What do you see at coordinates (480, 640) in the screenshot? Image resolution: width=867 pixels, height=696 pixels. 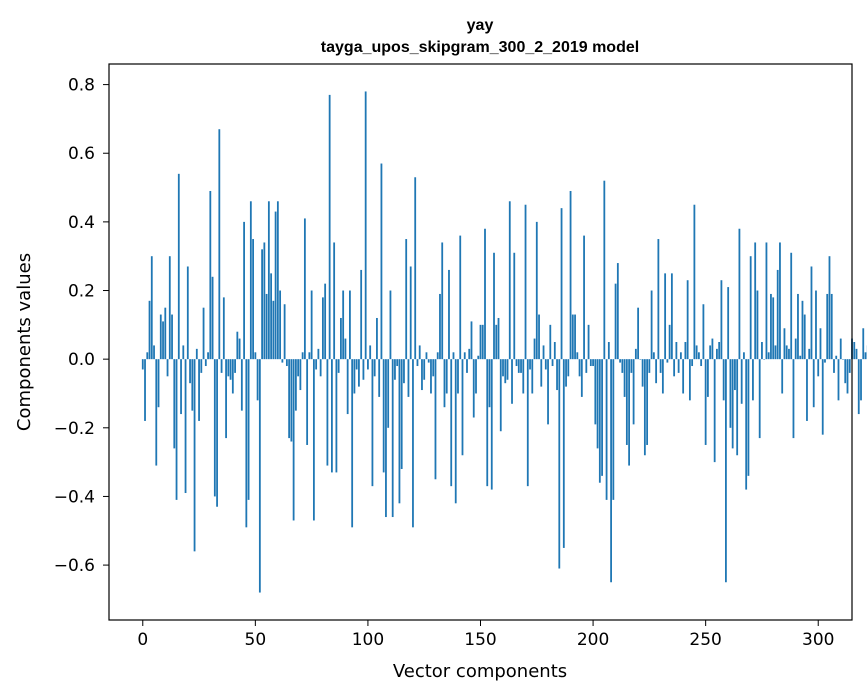 I see `x-tick-label: 150` at bounding box center [480, 640].